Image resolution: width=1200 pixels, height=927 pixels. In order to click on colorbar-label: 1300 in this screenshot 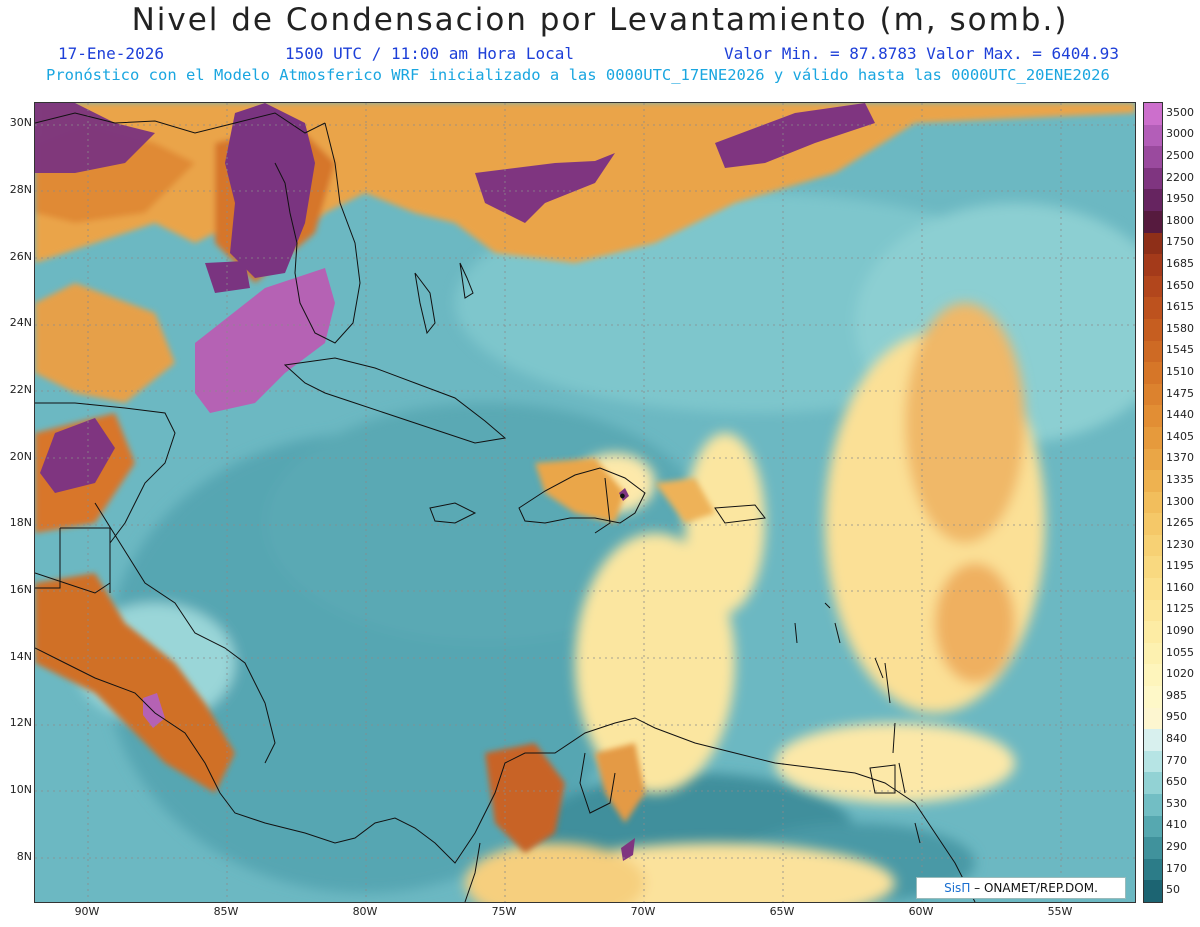, I will do `click(1180, 501)`.